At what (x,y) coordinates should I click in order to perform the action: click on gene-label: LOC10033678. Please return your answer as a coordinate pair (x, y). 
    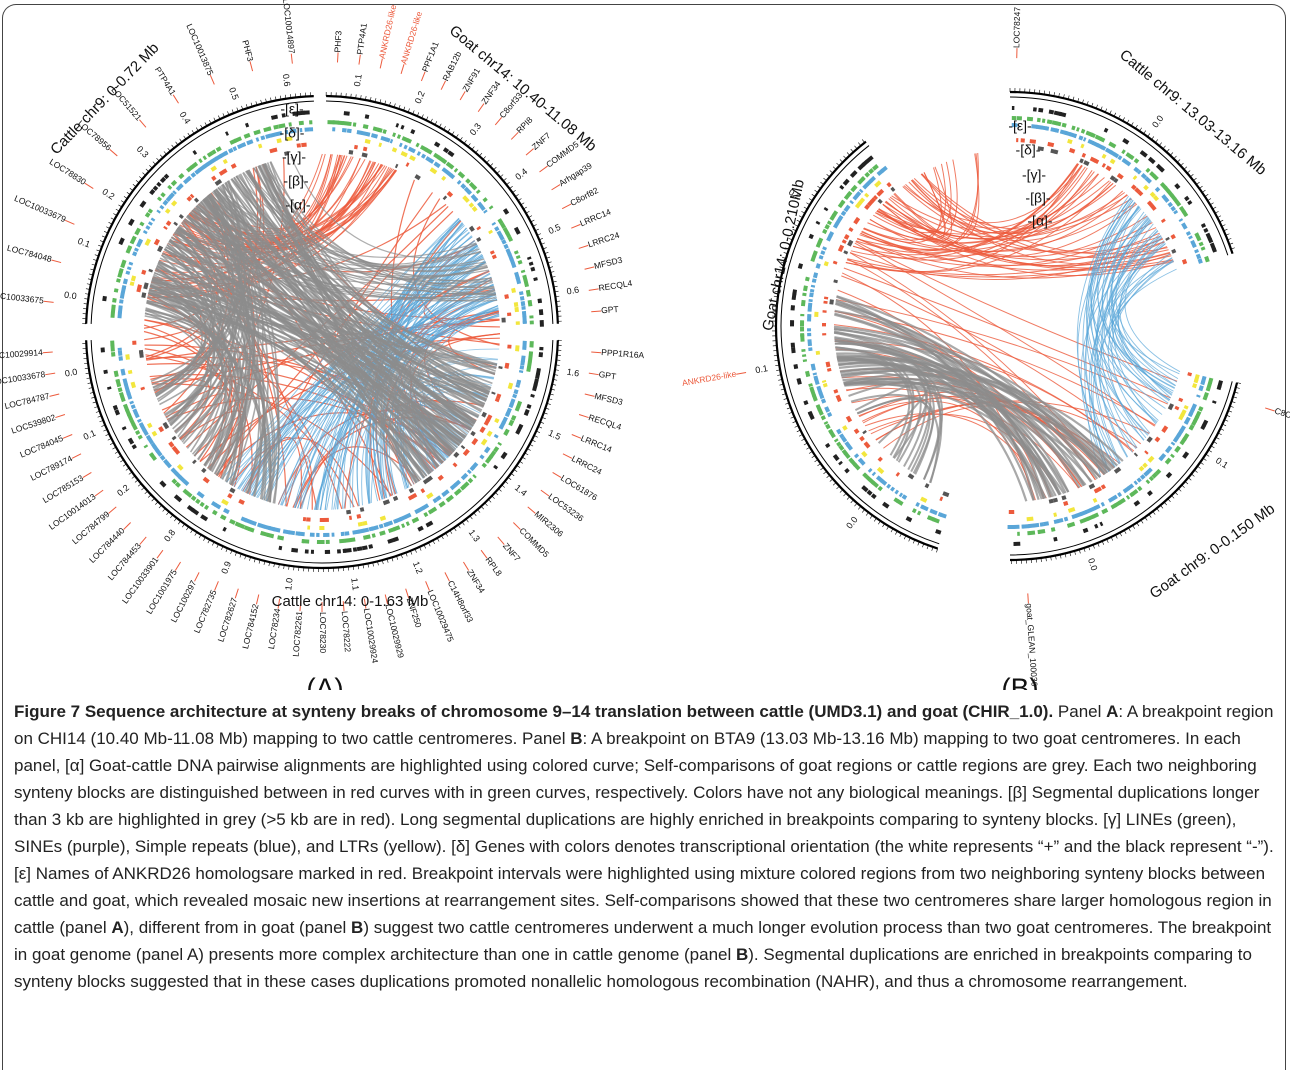
    Looking at the image, I should click on (23, 378).